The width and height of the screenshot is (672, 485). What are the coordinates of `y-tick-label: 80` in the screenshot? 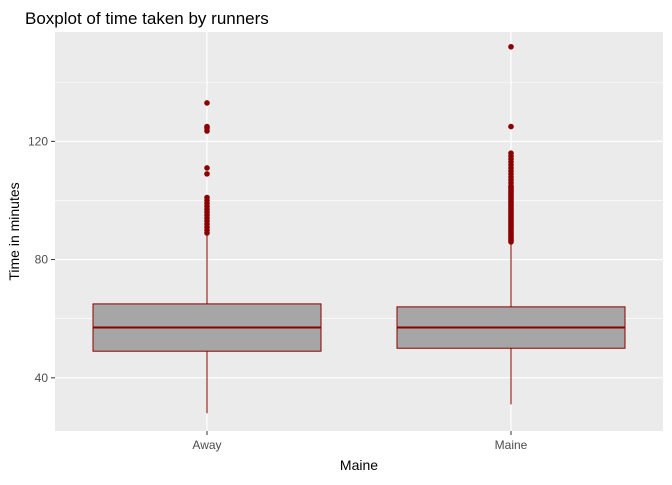 It's located at (42, 260).